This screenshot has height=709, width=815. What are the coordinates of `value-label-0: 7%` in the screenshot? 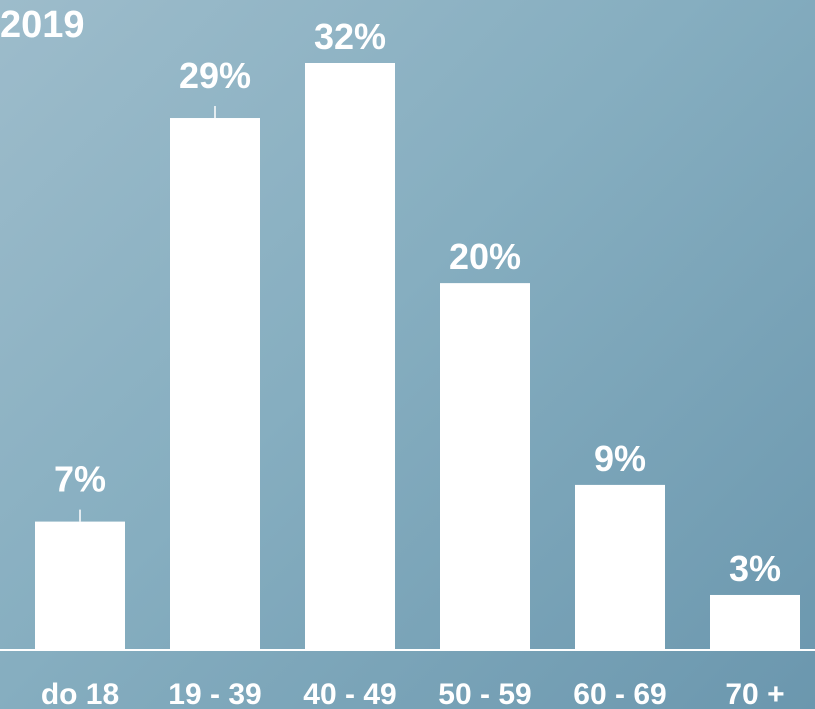 It's located at (80, 479).